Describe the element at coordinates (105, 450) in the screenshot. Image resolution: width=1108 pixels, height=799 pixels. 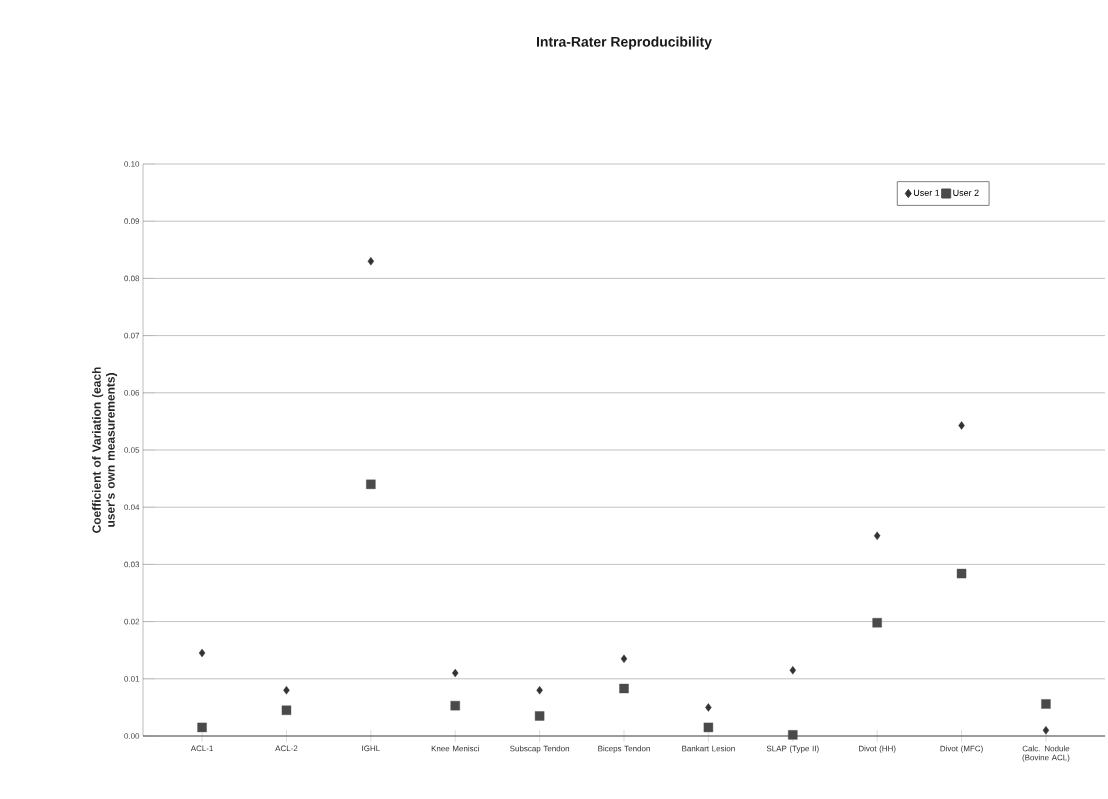
I see `y-axis-title: Coefficient of Variation (each user's own measurements)` at that location.